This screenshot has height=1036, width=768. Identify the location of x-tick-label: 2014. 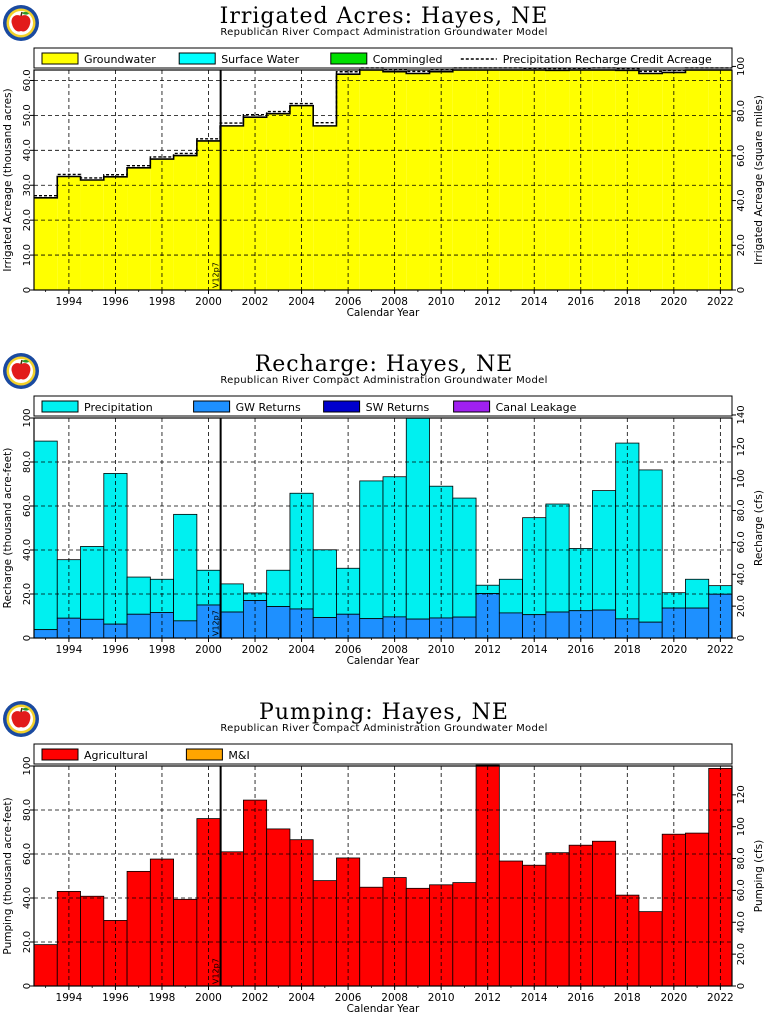
(534, 302).